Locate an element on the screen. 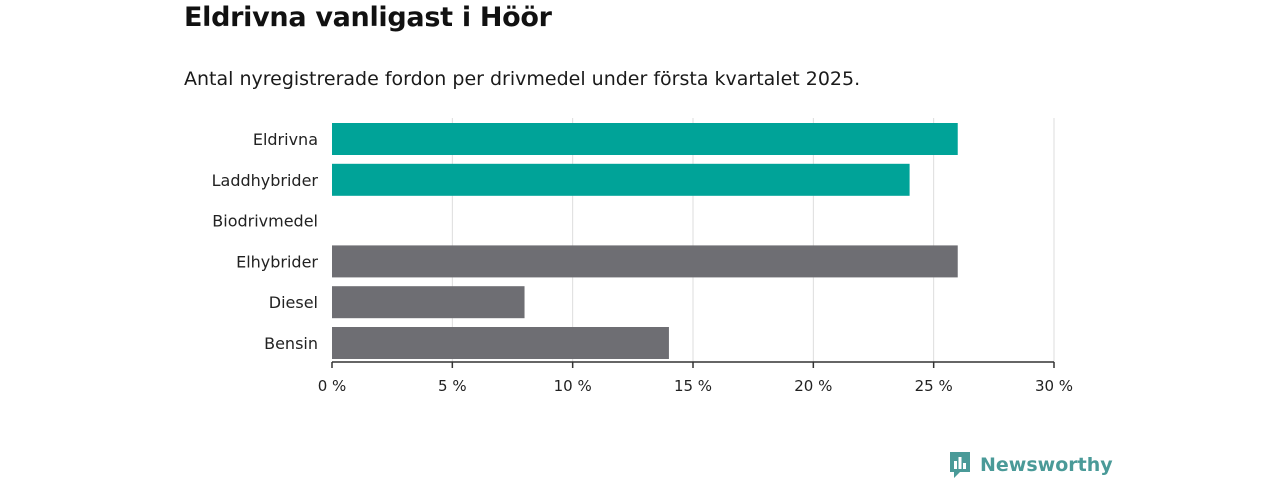 This screenshot has width=1280, height=480. category-label: Biodrivmedel is located at coordinates (265, 221).